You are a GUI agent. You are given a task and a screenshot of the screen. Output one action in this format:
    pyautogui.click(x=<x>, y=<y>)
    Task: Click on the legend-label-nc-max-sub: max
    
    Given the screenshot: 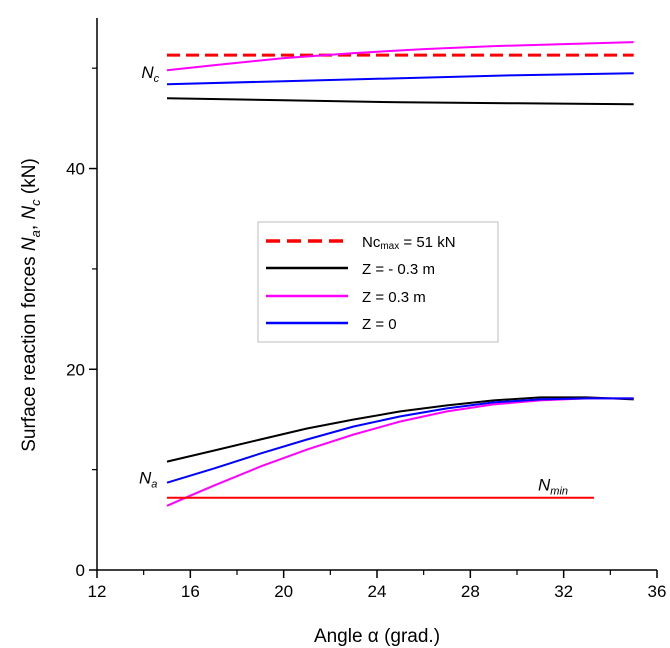 What is the action you would take?
    pyautogui.click(x=389, y=246)
    